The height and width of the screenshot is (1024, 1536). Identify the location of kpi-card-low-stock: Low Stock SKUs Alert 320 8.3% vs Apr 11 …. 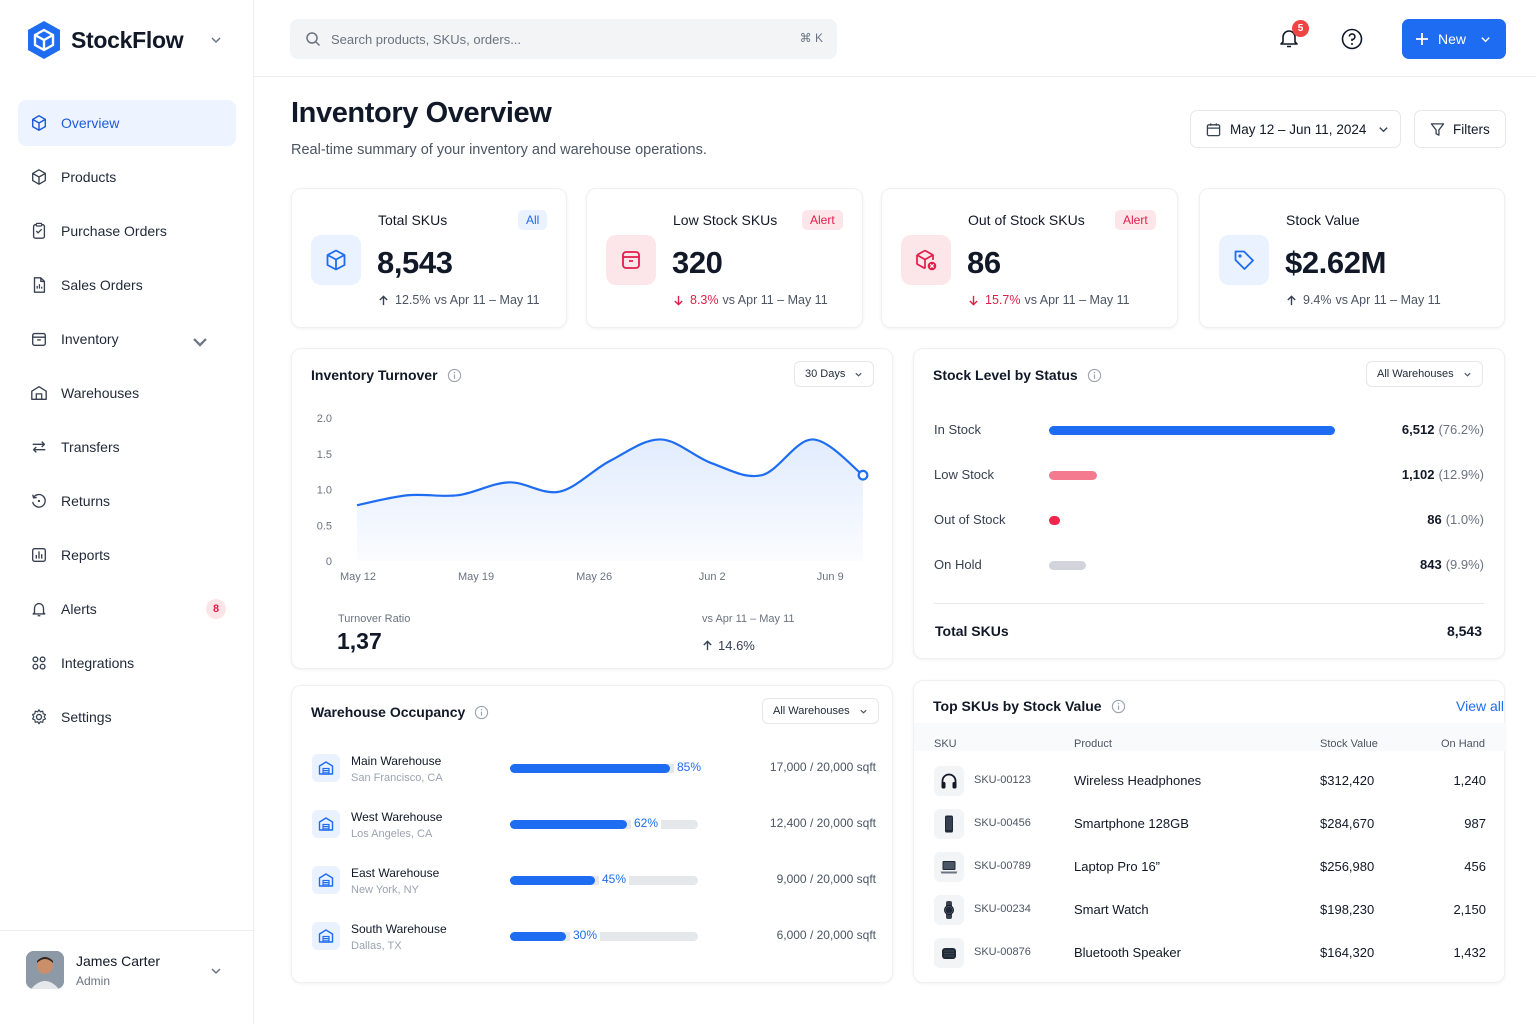
(724, 258).